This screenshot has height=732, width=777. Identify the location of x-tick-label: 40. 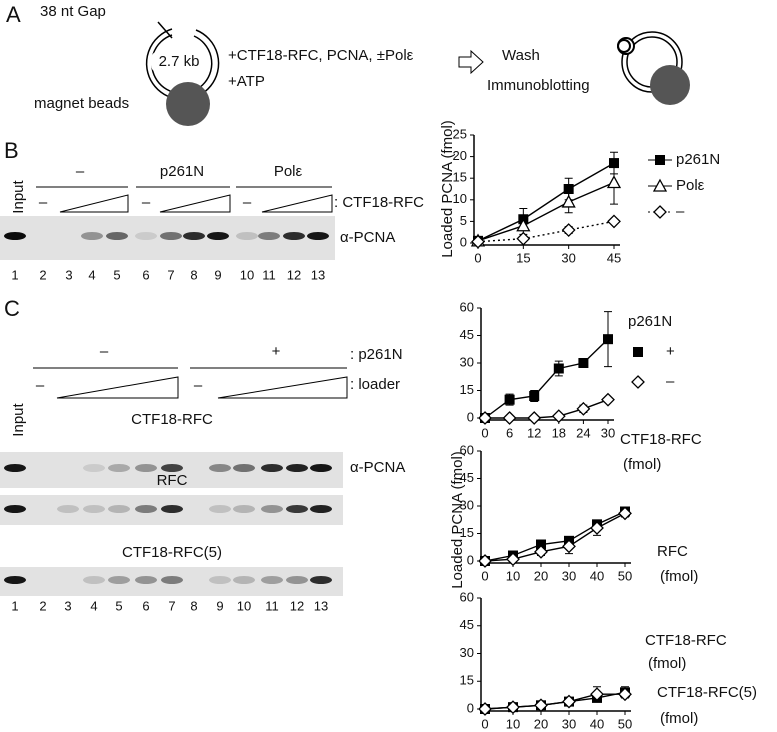
(597, 723).